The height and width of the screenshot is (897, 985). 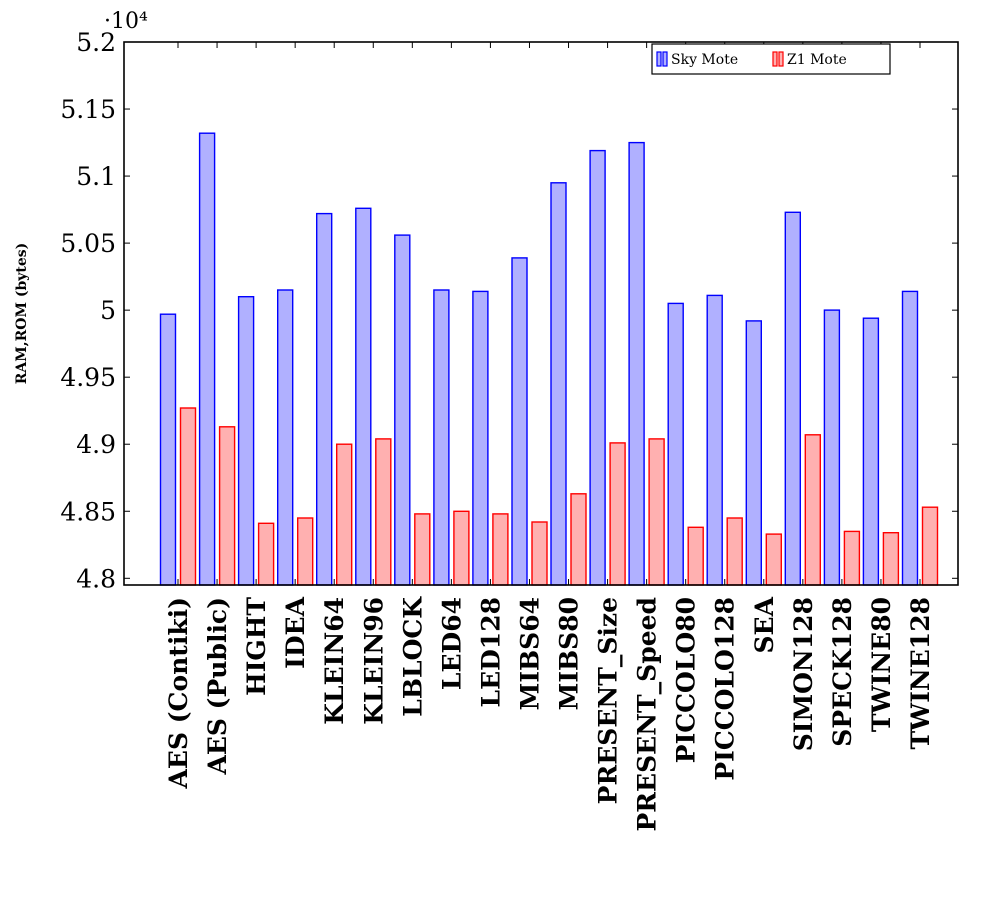 What do you see at coordinates (920, 673) in the screenshot?
I see `x-category-label: TWINE128` at bounding box center [920, 673].